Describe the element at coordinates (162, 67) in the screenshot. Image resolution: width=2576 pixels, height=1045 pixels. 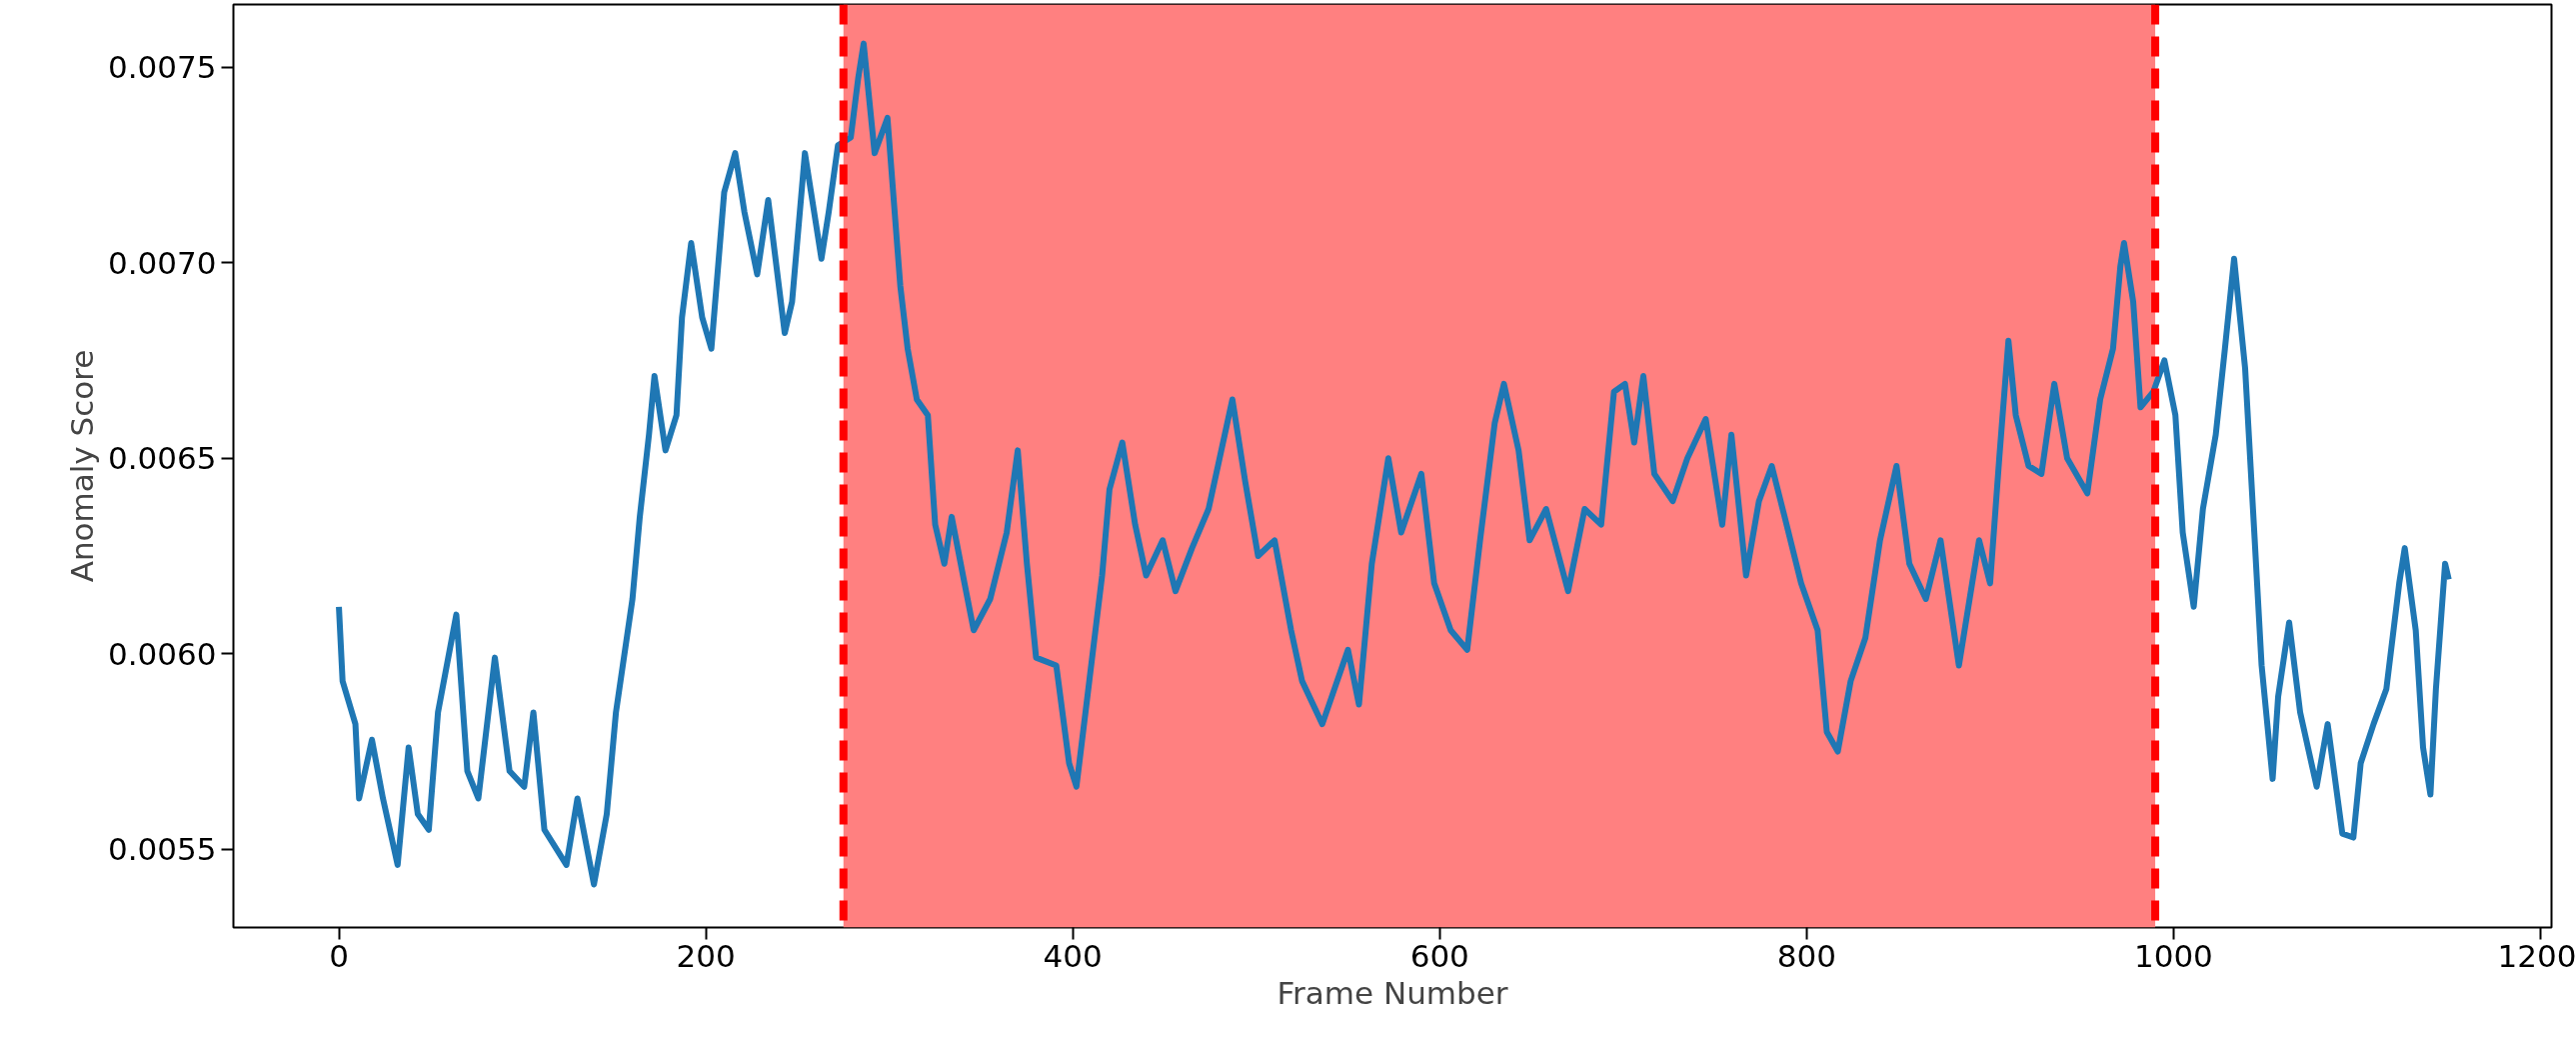
I see `y-tick-label: 0.0075` at that location.